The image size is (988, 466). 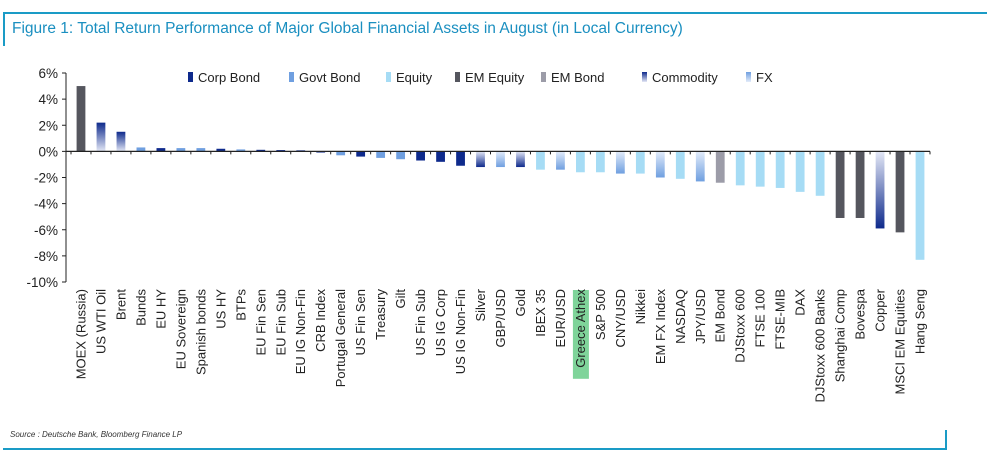 What do you see at coordinates (440, 156) in the screenshot?
I see `bar-us-ig-corp` at bounding box center [440, 156].